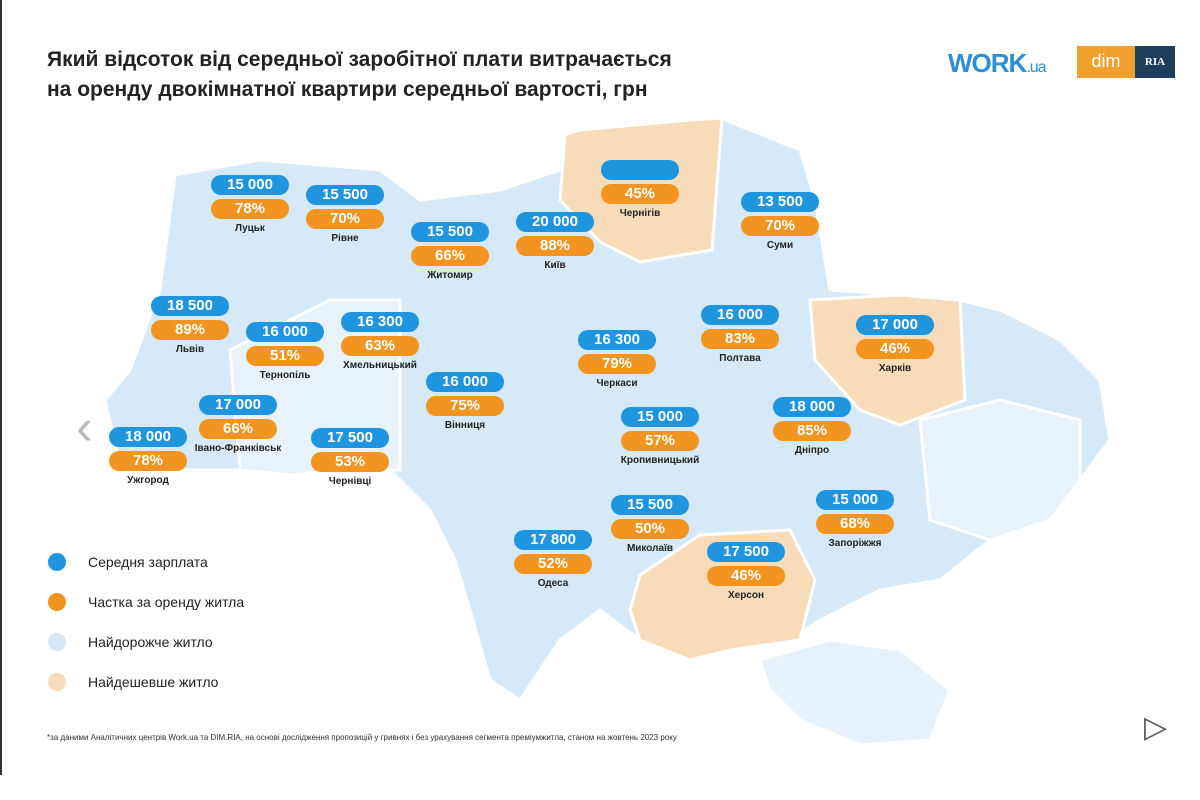 The image size is (1200, 800). What do you see at coordinates (350, 457) in the screenshot?
I see `city-label: 17 500 53% Чернівці` at bounding box center [350, 457].